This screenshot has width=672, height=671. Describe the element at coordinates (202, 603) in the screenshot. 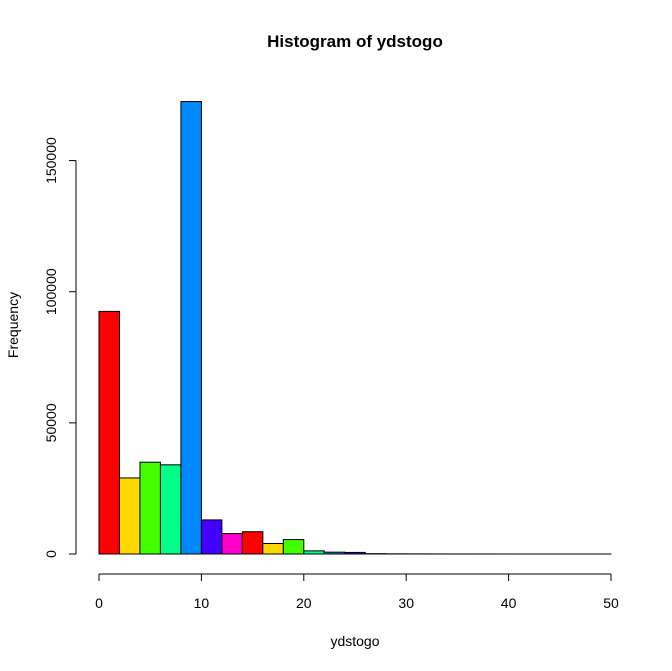

I see `x-tick-label: 10` at that location.